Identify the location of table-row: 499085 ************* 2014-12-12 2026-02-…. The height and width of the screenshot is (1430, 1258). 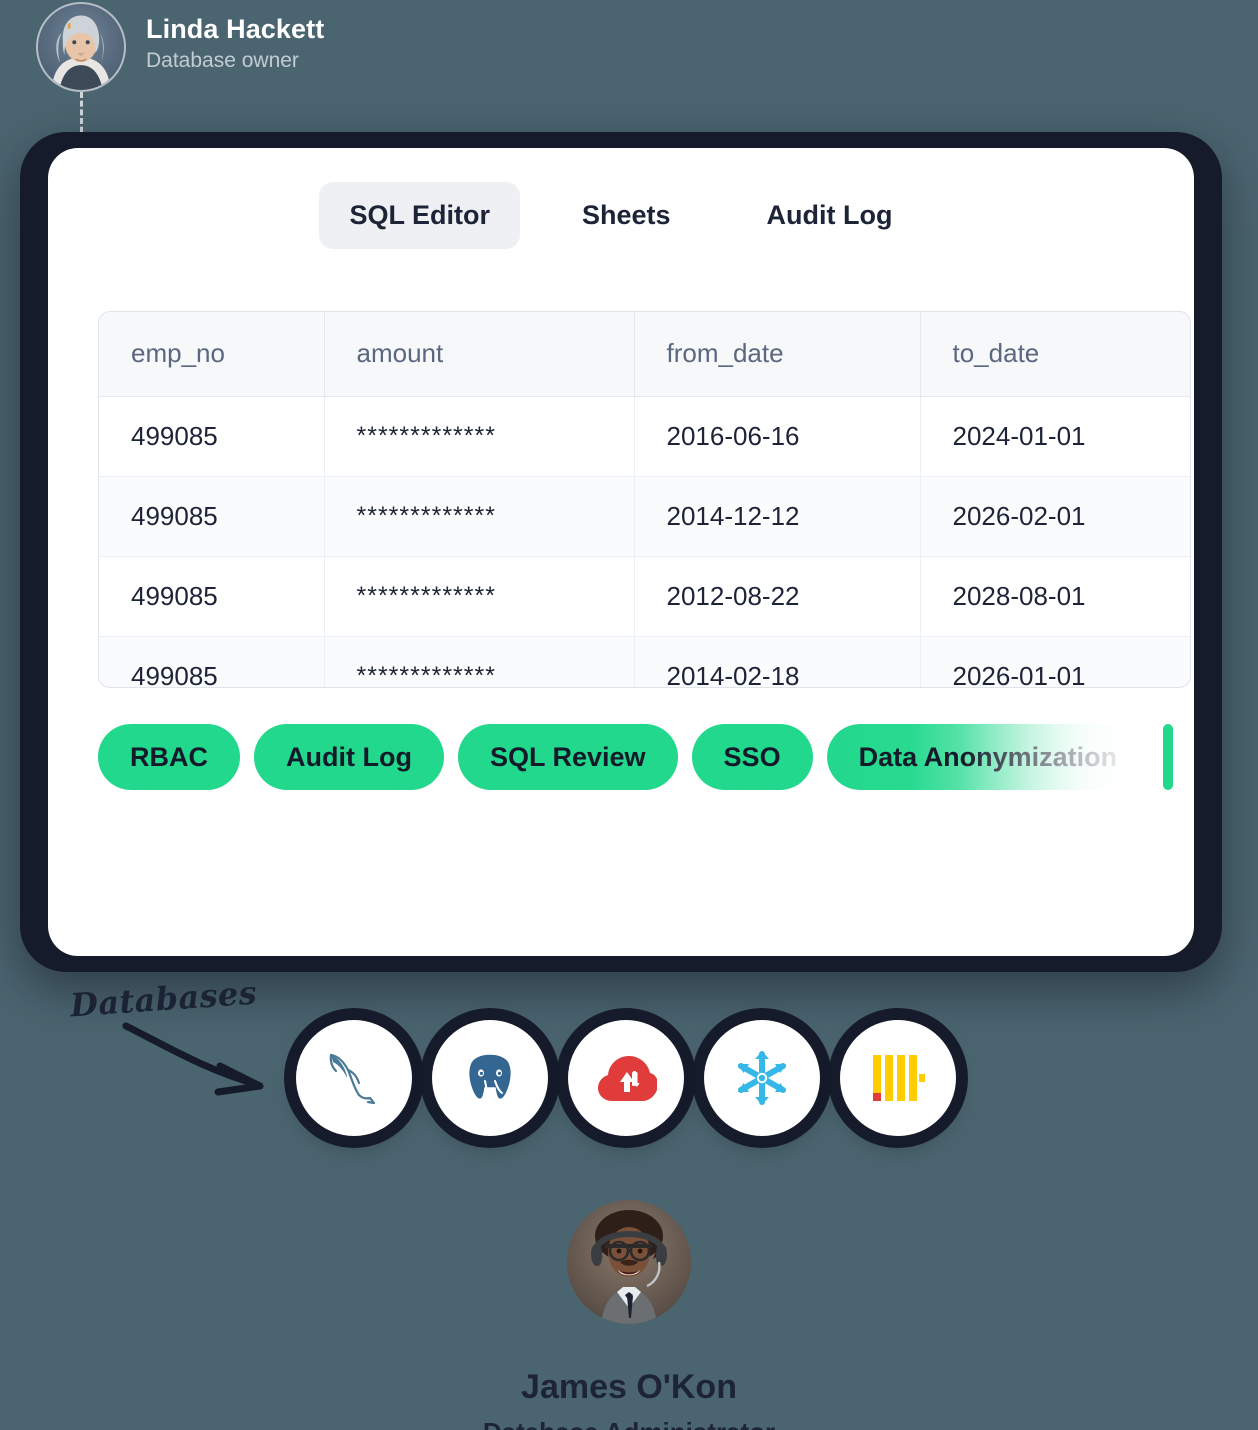
(644, 516).